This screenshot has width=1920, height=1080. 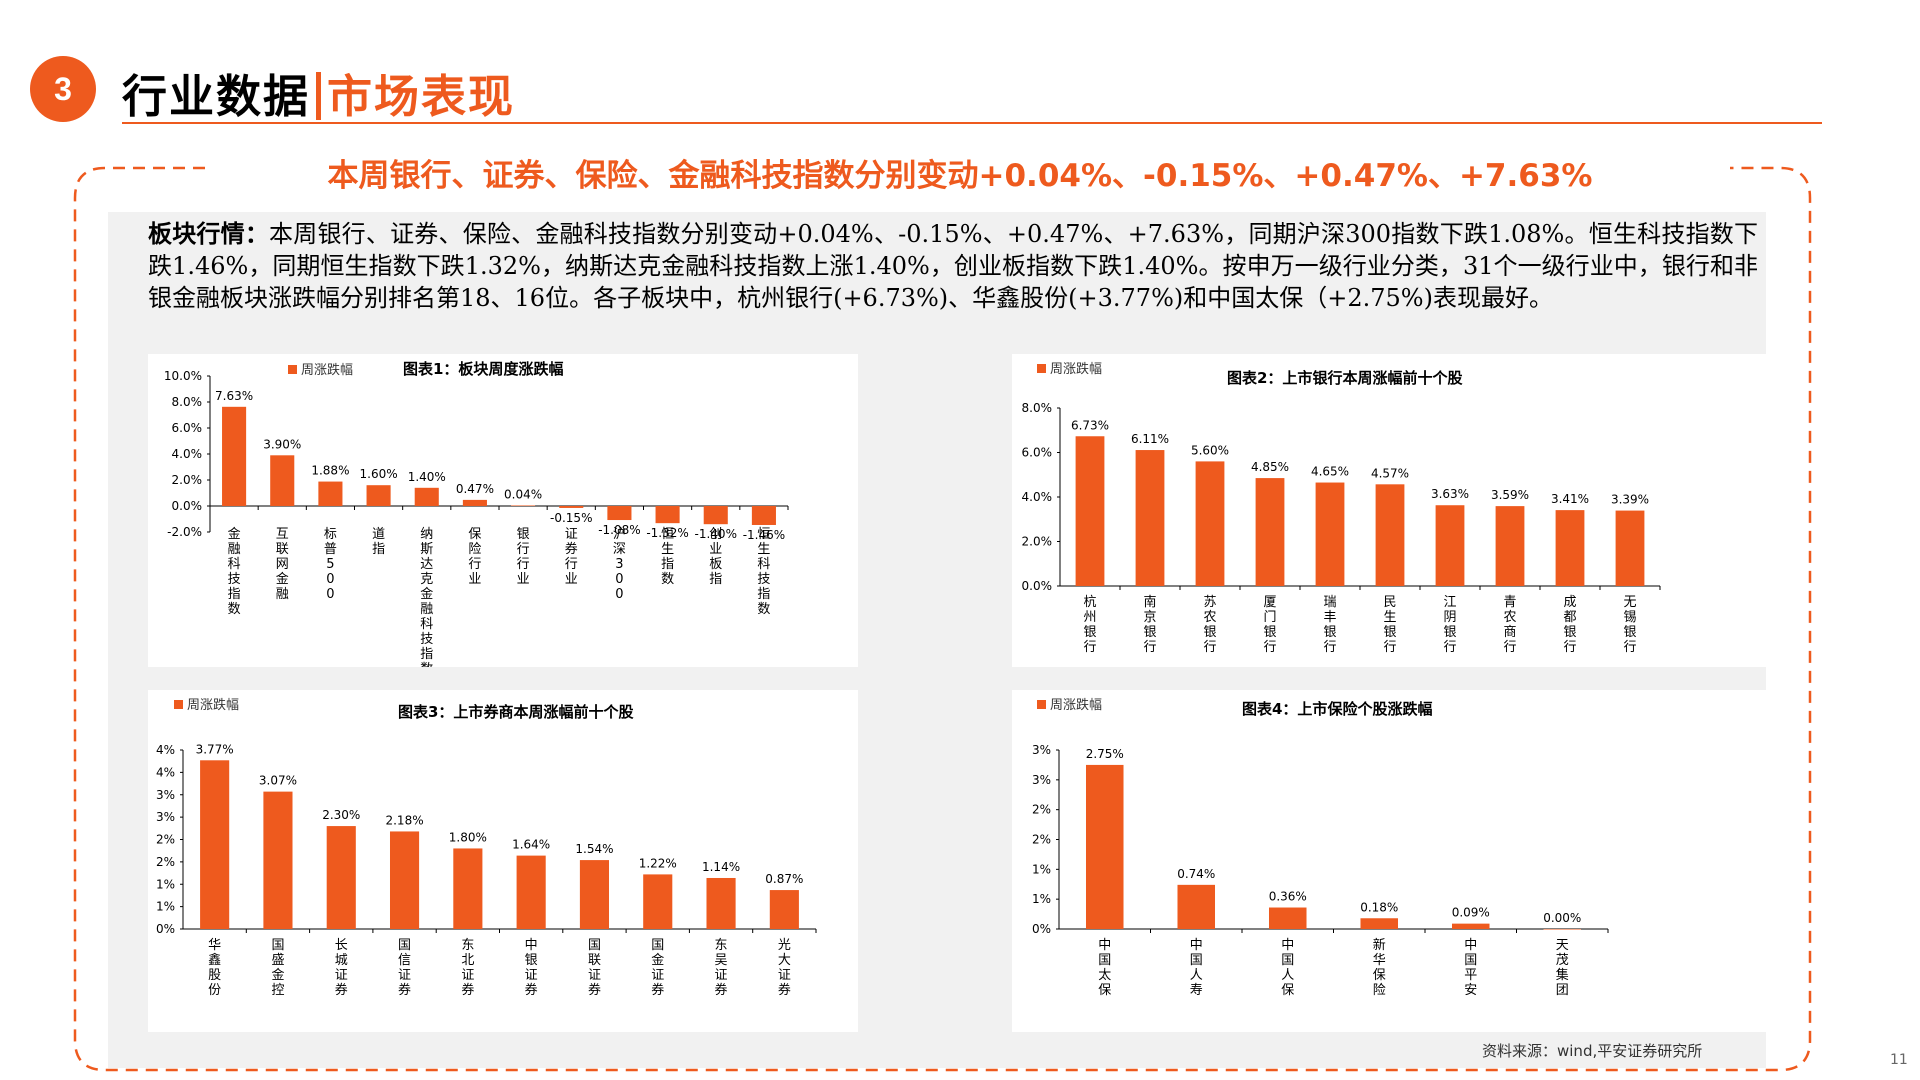 What do you see at coordinates (178, 704) in the screenshot?
I see `chart3-legend-swatch` at bounding box center [178, 704].